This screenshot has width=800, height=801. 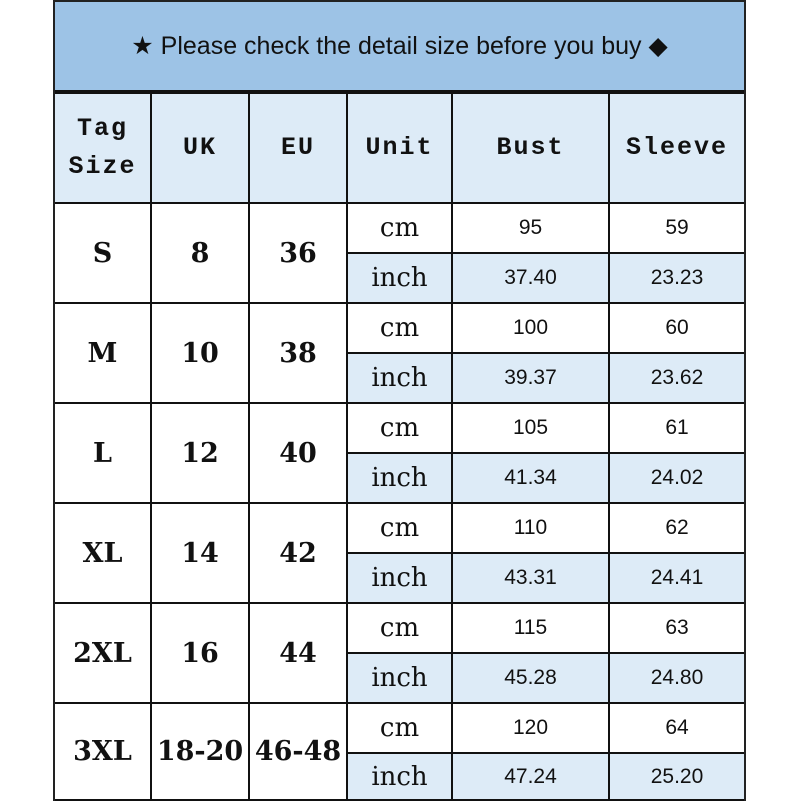 What do you see at coordinates (676, 378) in the screenshot?
I see `sleeve-cell: 23.62` at bounding box center [676, 378].